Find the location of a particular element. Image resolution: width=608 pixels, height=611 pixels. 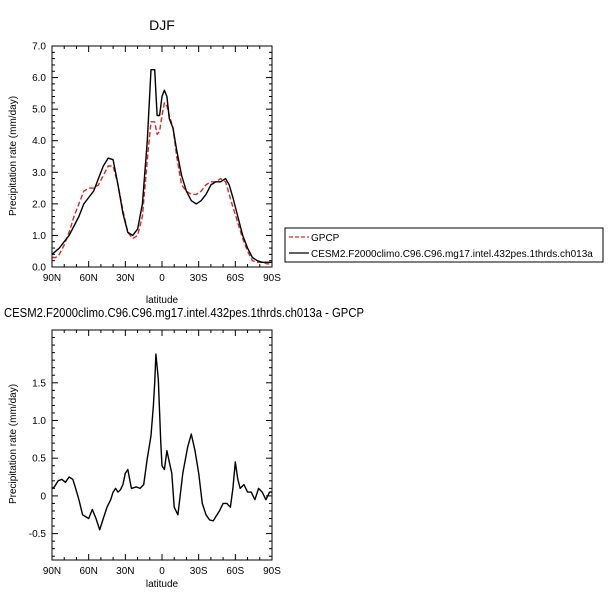

top-chart-xtick-label: 60S is located at coordinates (235, 278).